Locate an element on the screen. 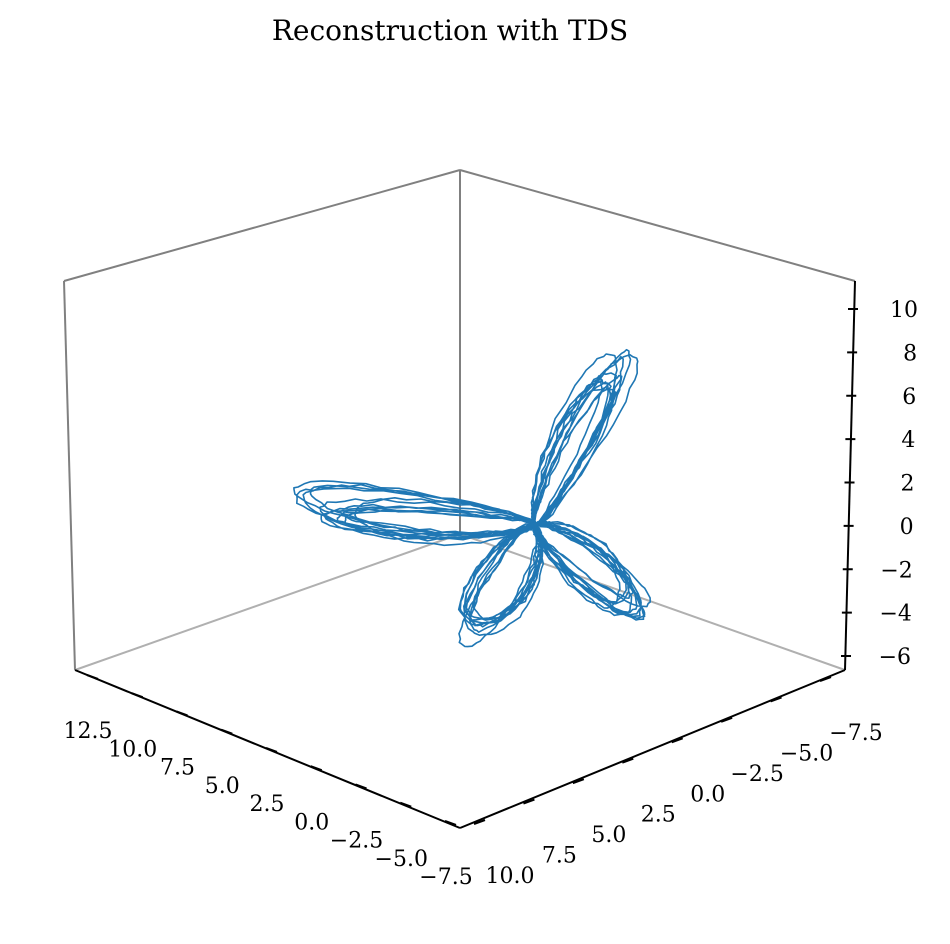 The image size is (950, 944). z-tick-label: 0 is located at coordinates (907, 527).